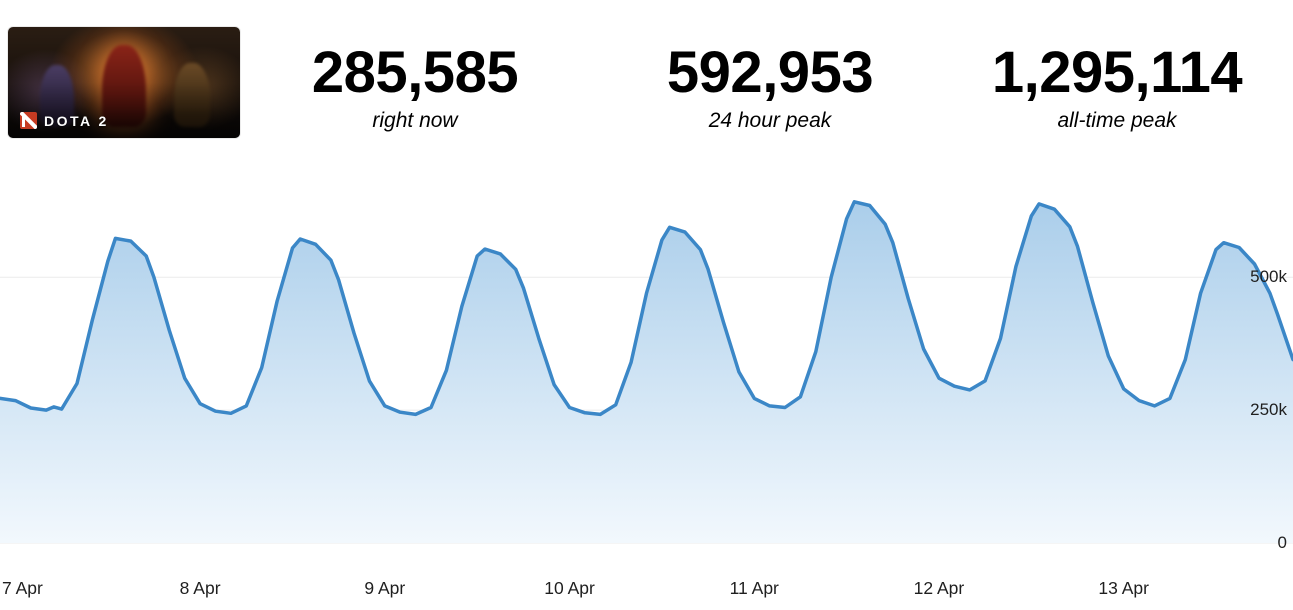 The width and height of the screenshot is (1293, 610). What do you see at coordinates (1123, 588) in the screenshot?
I see `x-axis-label: 13 Apr` at bounding box center [1123, 588].